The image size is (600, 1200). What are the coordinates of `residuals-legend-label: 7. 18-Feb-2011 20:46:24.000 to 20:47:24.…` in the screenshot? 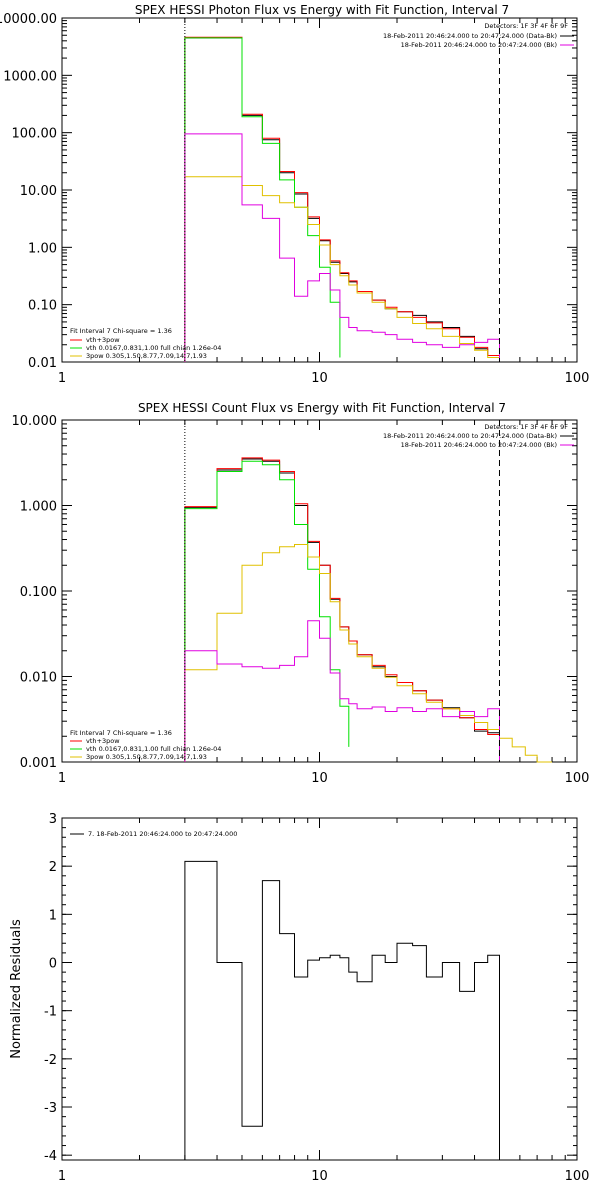 It's located at (162, 834).